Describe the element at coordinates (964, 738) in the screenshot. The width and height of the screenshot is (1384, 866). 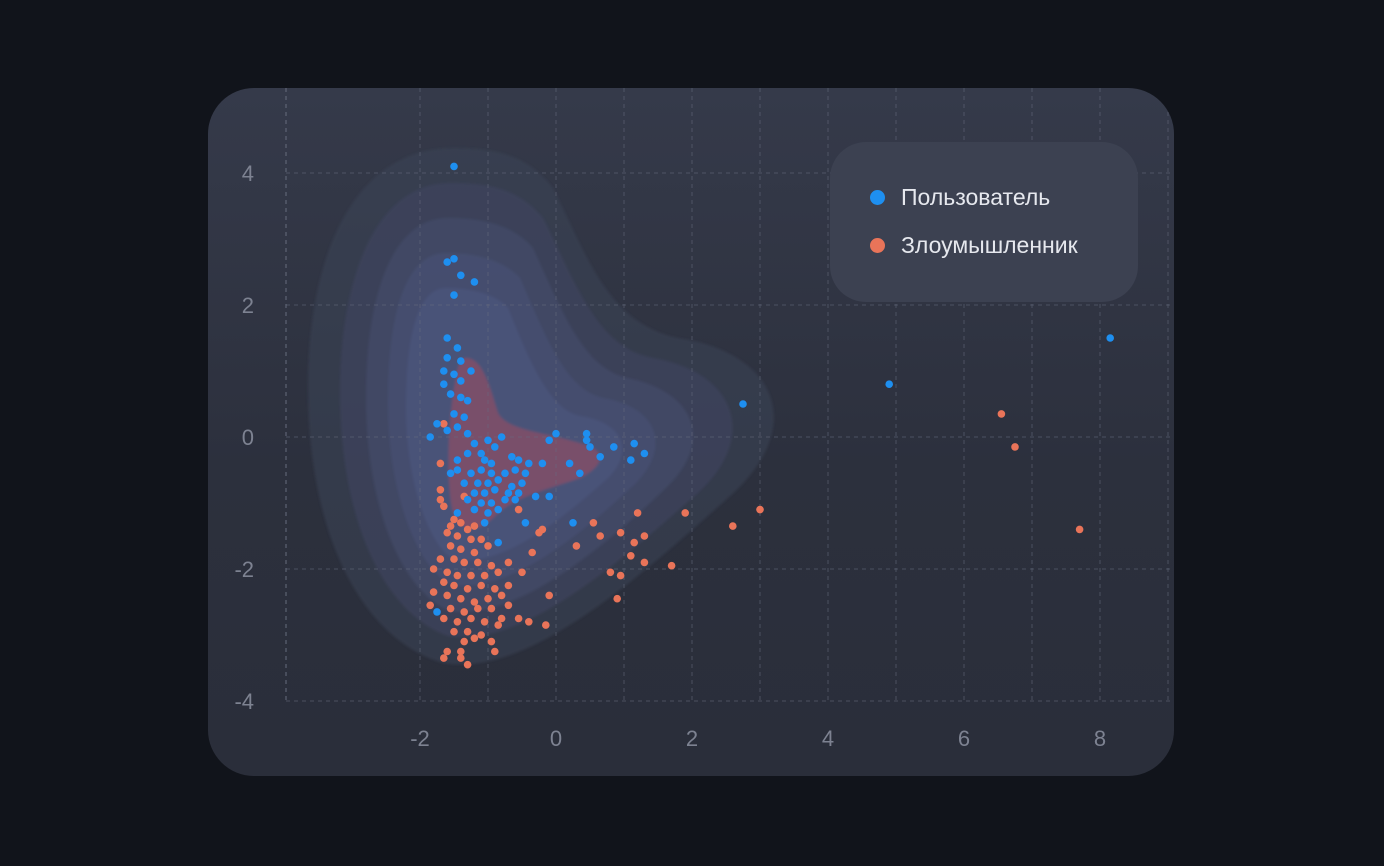
I see `x-tick-label: 6` at that location.